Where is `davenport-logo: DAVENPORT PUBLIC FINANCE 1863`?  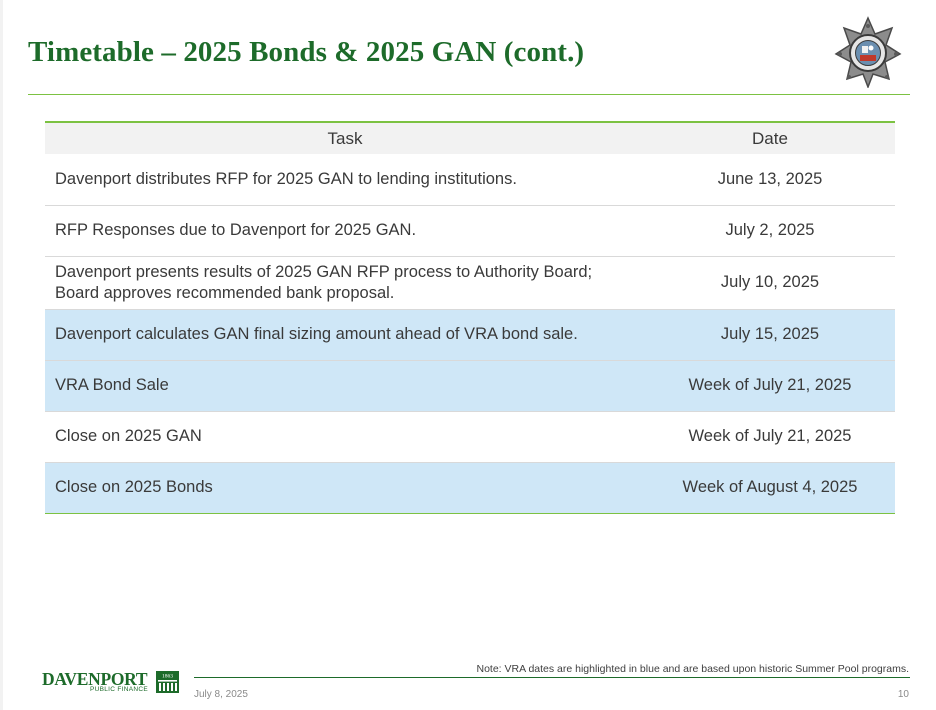
davenport-logo: DAVENPORT PUBLIC FINANCE 1863 is located at coordinates (112, 682).